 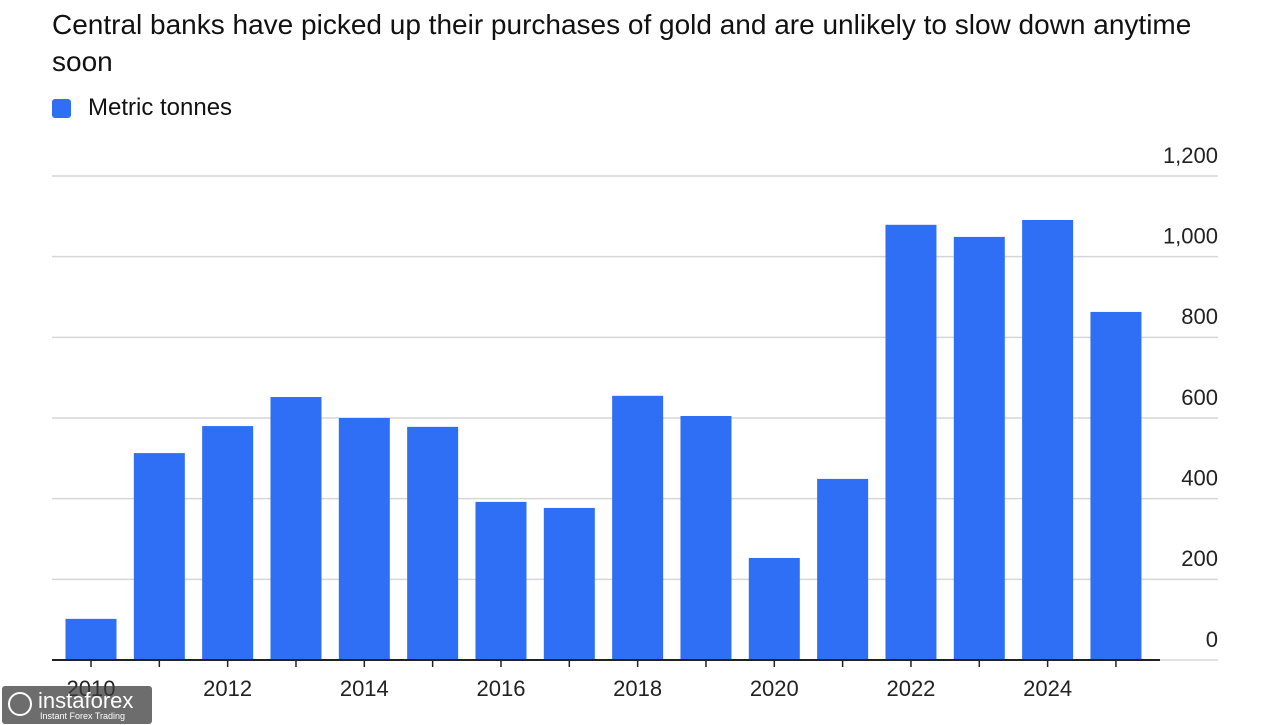 I want to click on x-tick-label: 2012, so click(x=227, y=688).